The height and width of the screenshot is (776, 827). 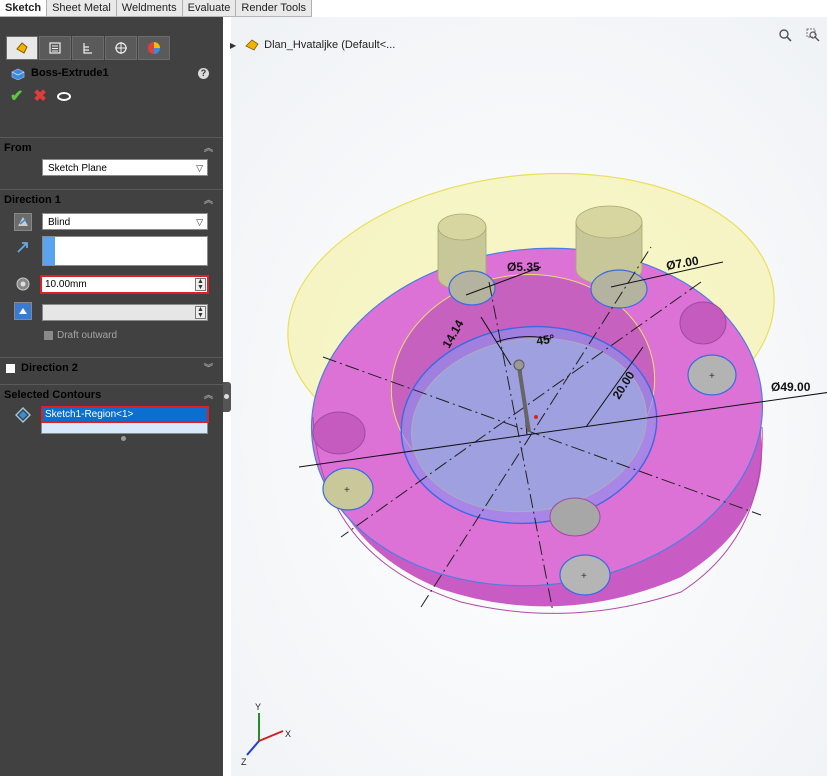 I want to click on contour-icon, so click(x=23, y=415).